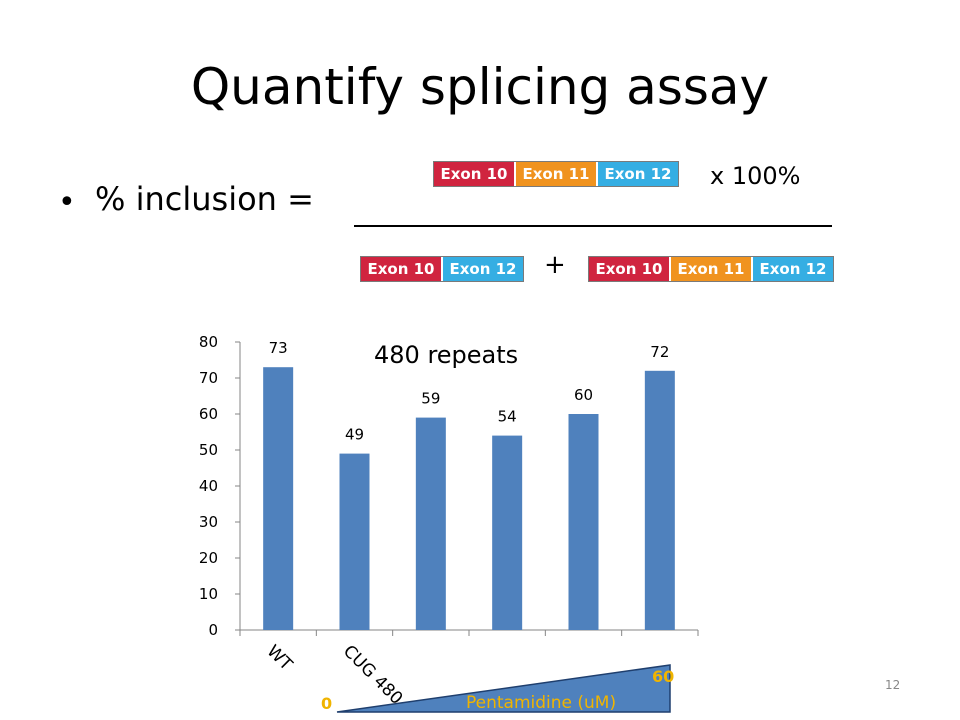 The height and width of the screenshot is (720, 960). I want to click on y-tick-label: 20, so click(208, 558).